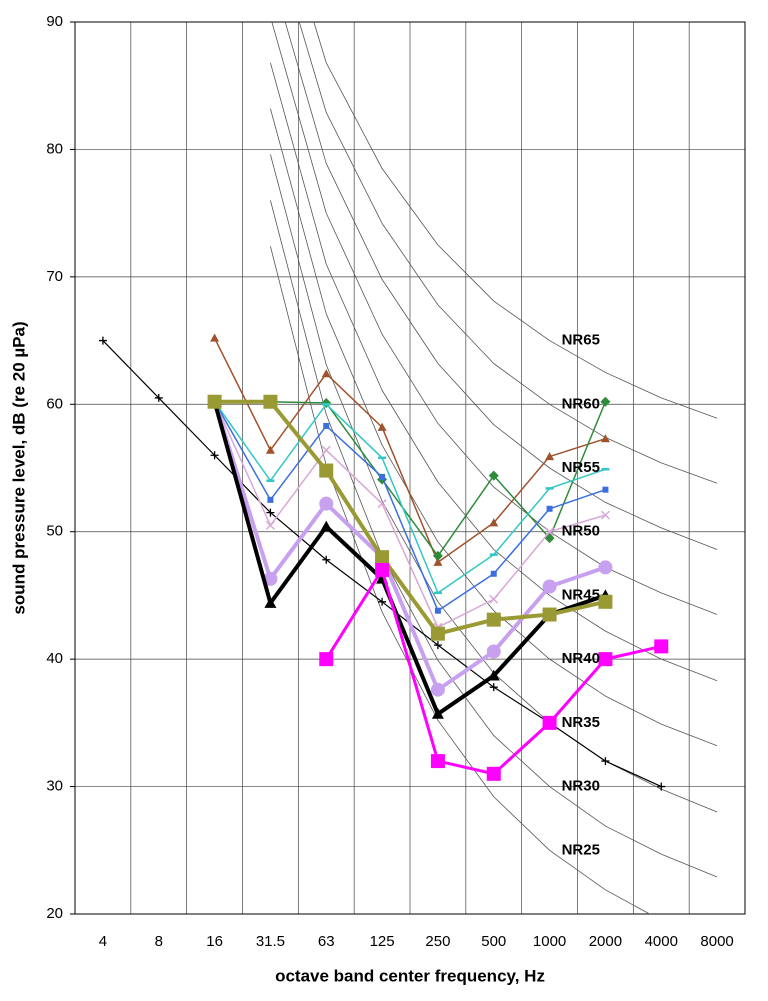  What do you see at coordinates (581, 467) in the screenshot?
I see `nr-label: NR55` at bounding box center [581, 467].